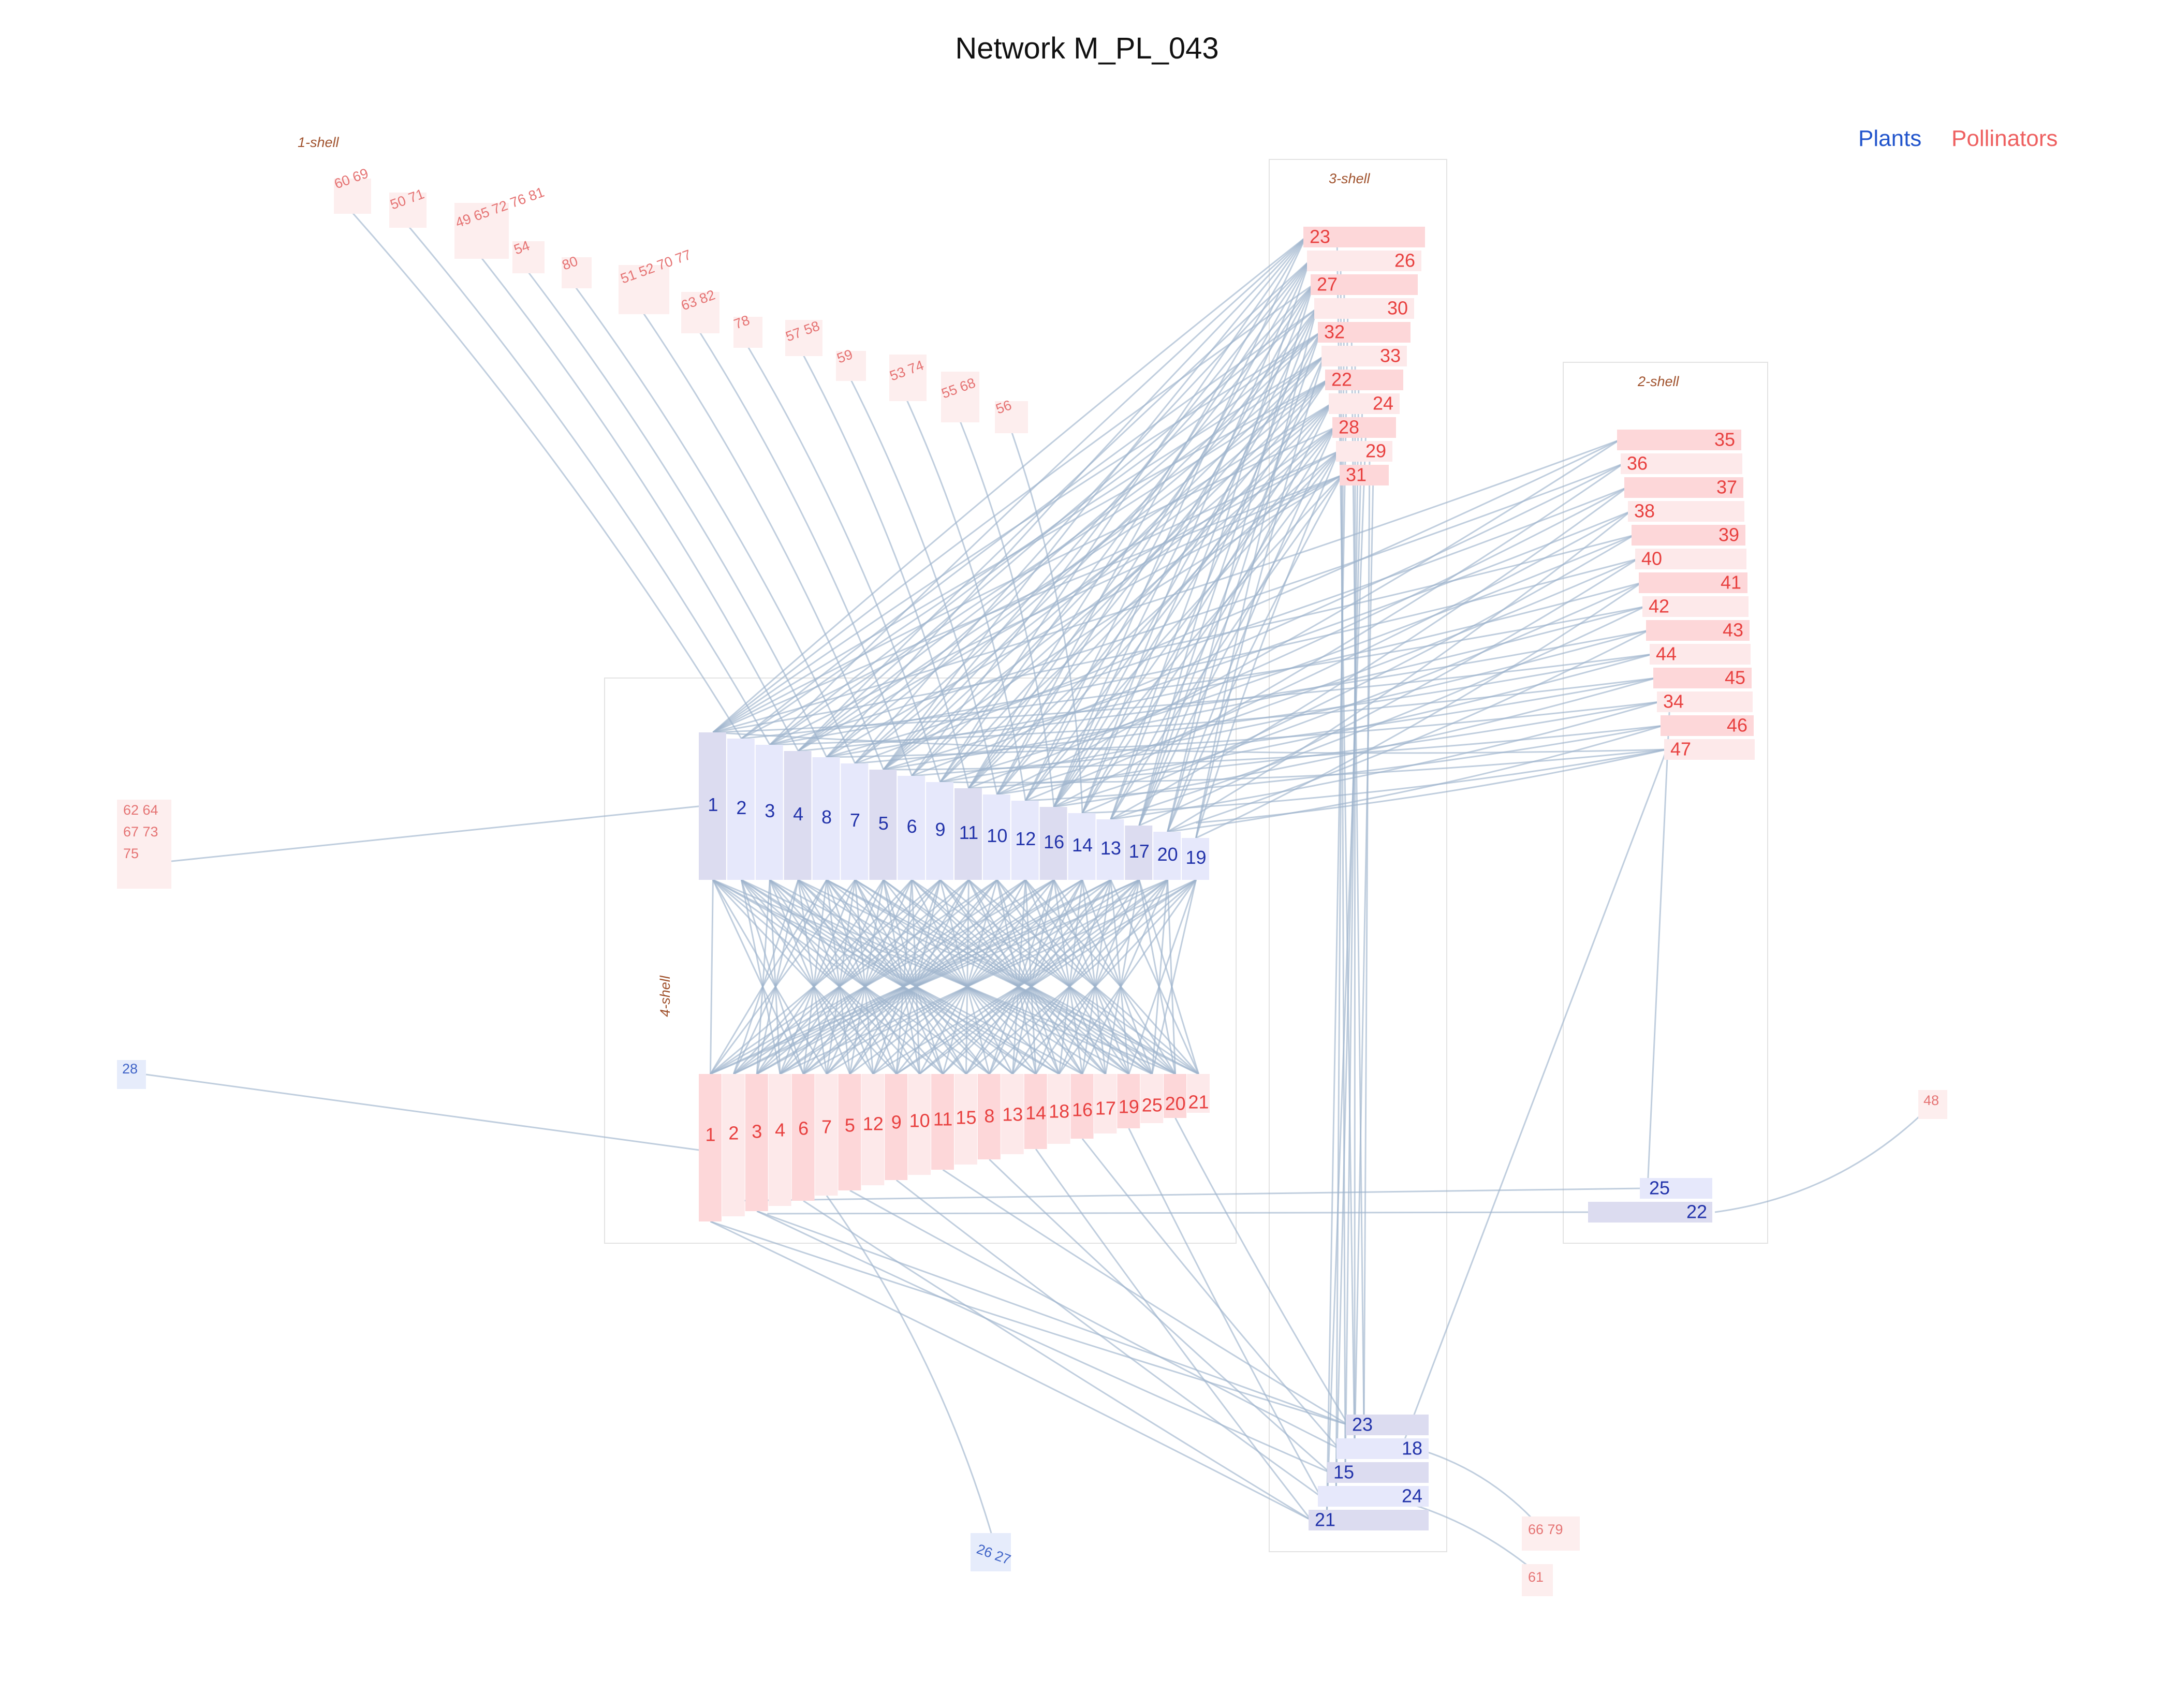 The width and height of the screenshot is (2174, 1708). I want to click on shell4-label: 4-shell, so click(665, 996).